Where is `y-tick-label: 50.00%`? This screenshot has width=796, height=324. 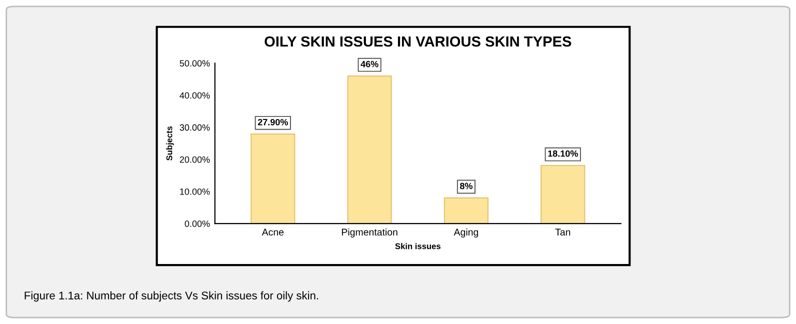 y-tick-label: 50.00% is located at coordinates (195, 63).